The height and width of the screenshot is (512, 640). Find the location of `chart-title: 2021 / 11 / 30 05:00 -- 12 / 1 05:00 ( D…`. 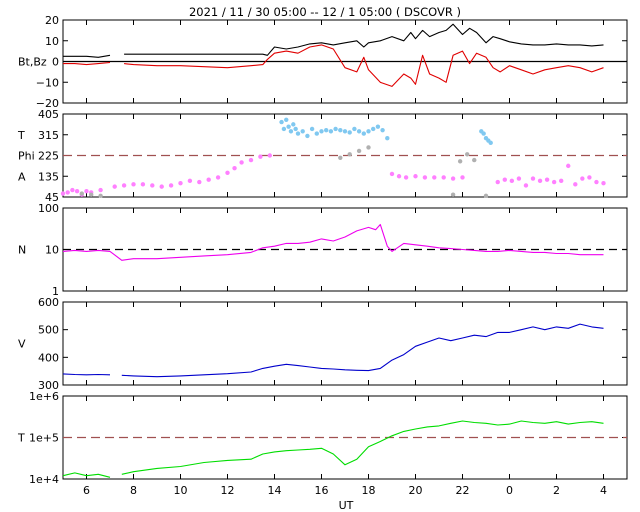

chart-title: 2021 / 11 / 30 05:00 -- 12 / 1 05:00 ( D… is located at coordinates (325, 12).